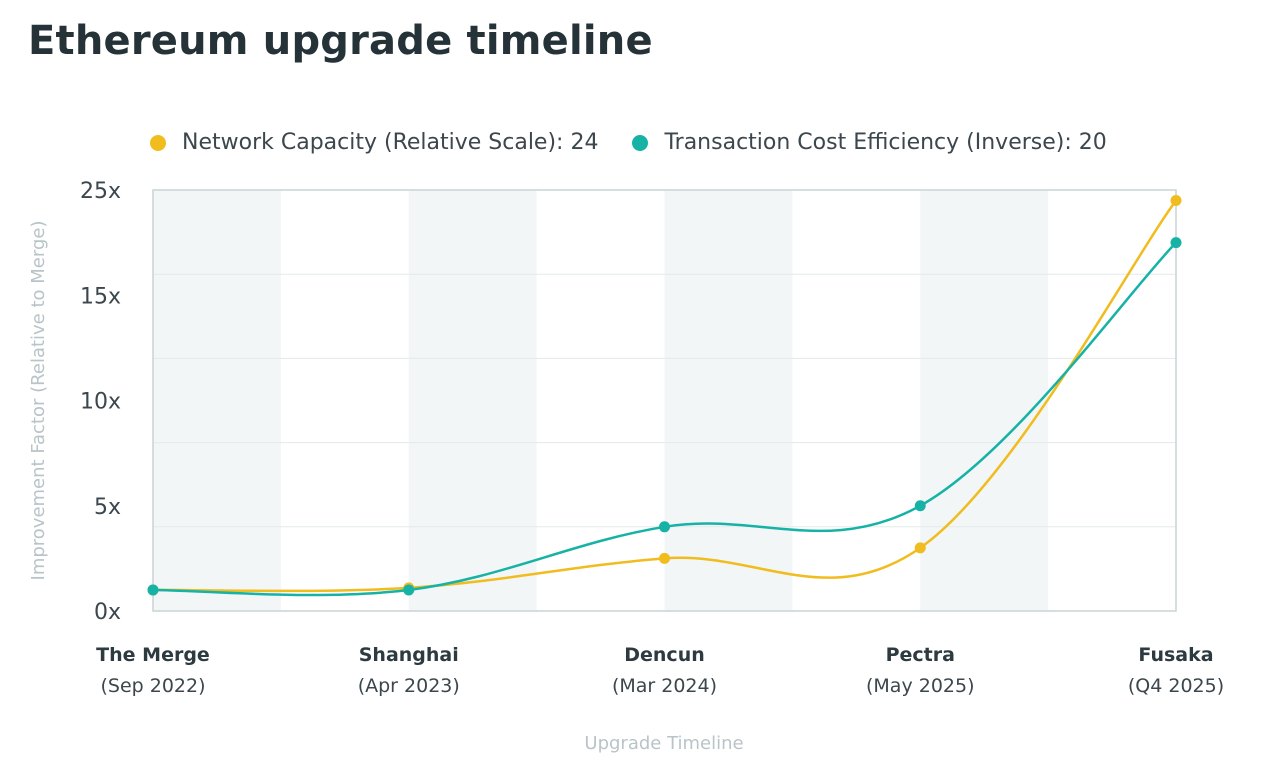 The height and width of the screenshot is (774, 1270). I want to click on y-axis-title: Improvement Factor (Relative to Merge), so click(38, 401).